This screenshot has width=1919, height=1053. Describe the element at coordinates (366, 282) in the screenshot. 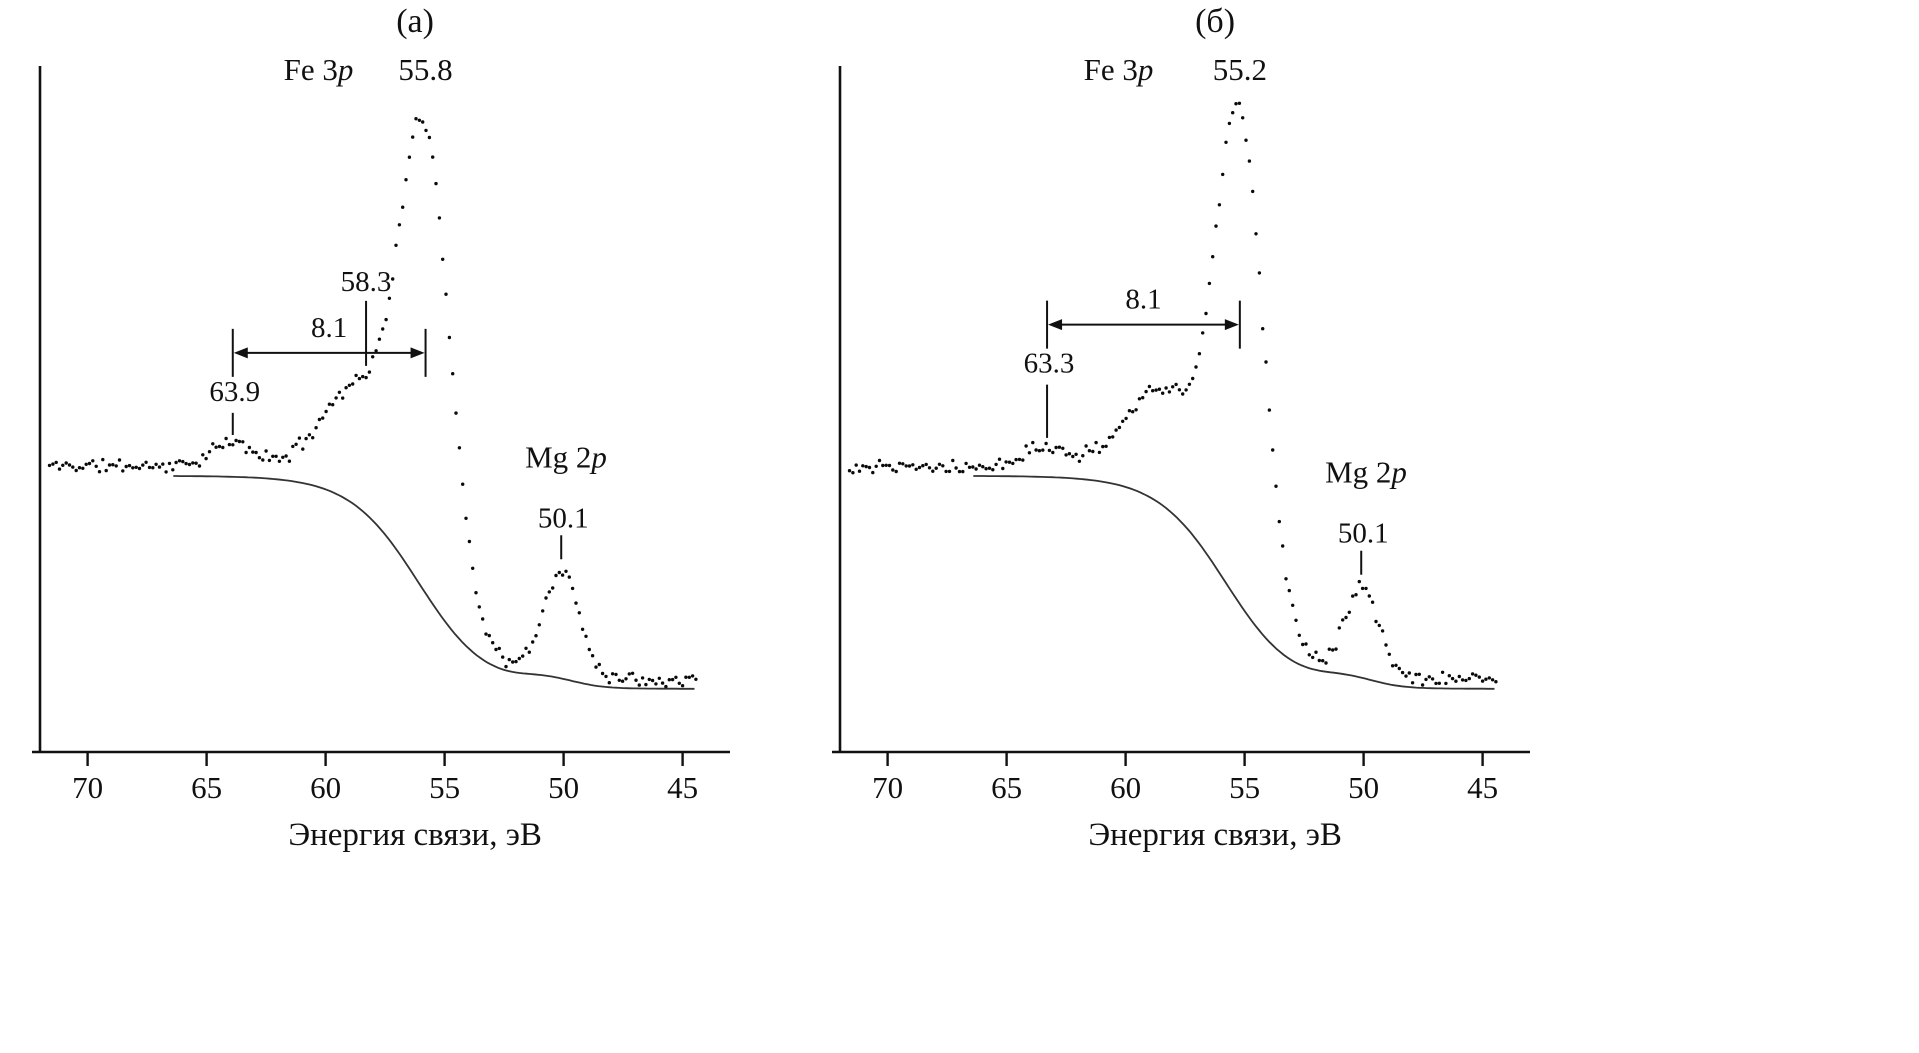

I see `shoulder-value: 58.3` at that location.